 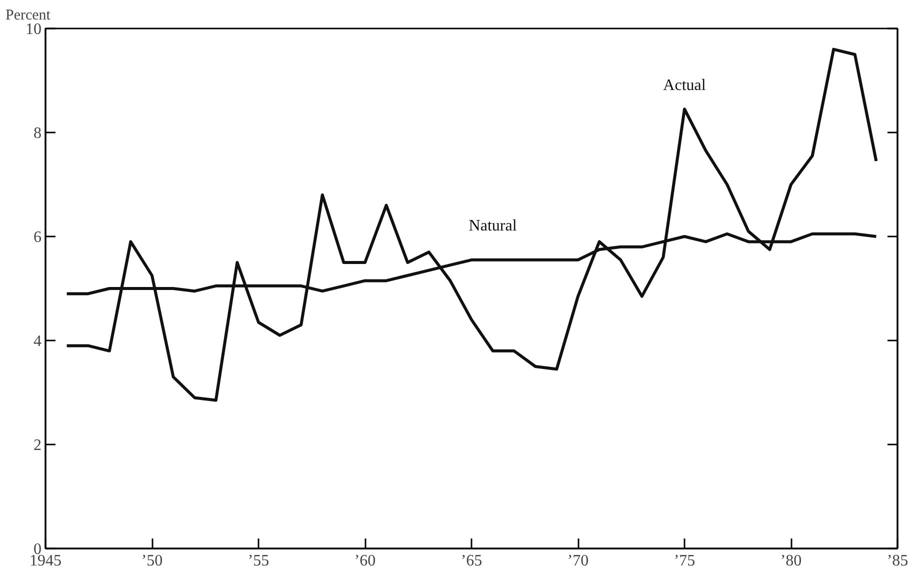 What do you see at coordinates (578, 561) in the screenshot?
I see `x-tick-label: ’70` at bounding box center [578, 561].